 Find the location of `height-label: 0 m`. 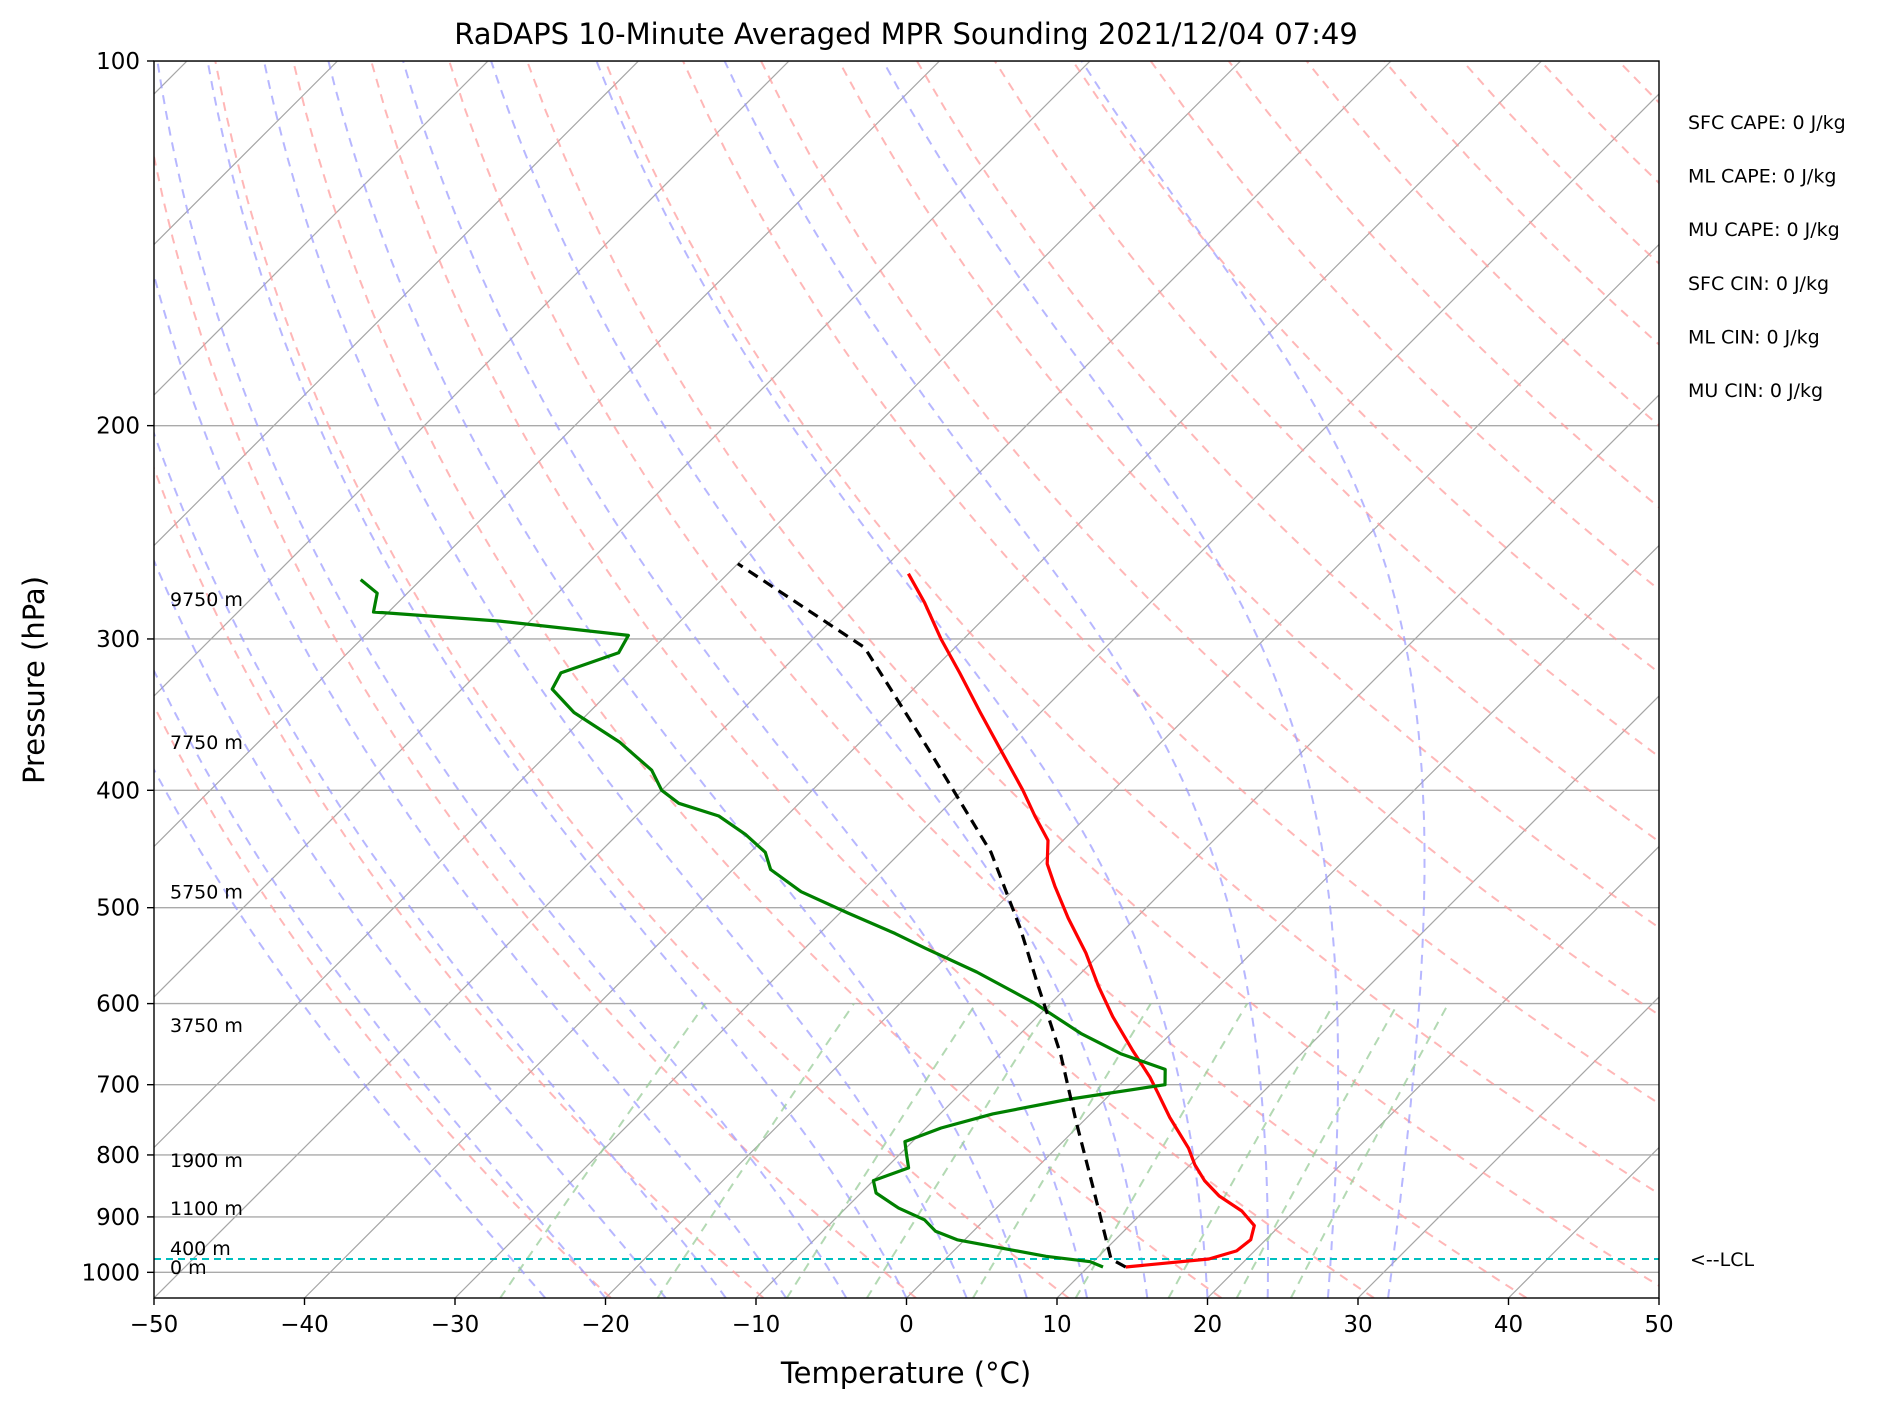

height-label: 0 m is located at coordinates (188, 1268).